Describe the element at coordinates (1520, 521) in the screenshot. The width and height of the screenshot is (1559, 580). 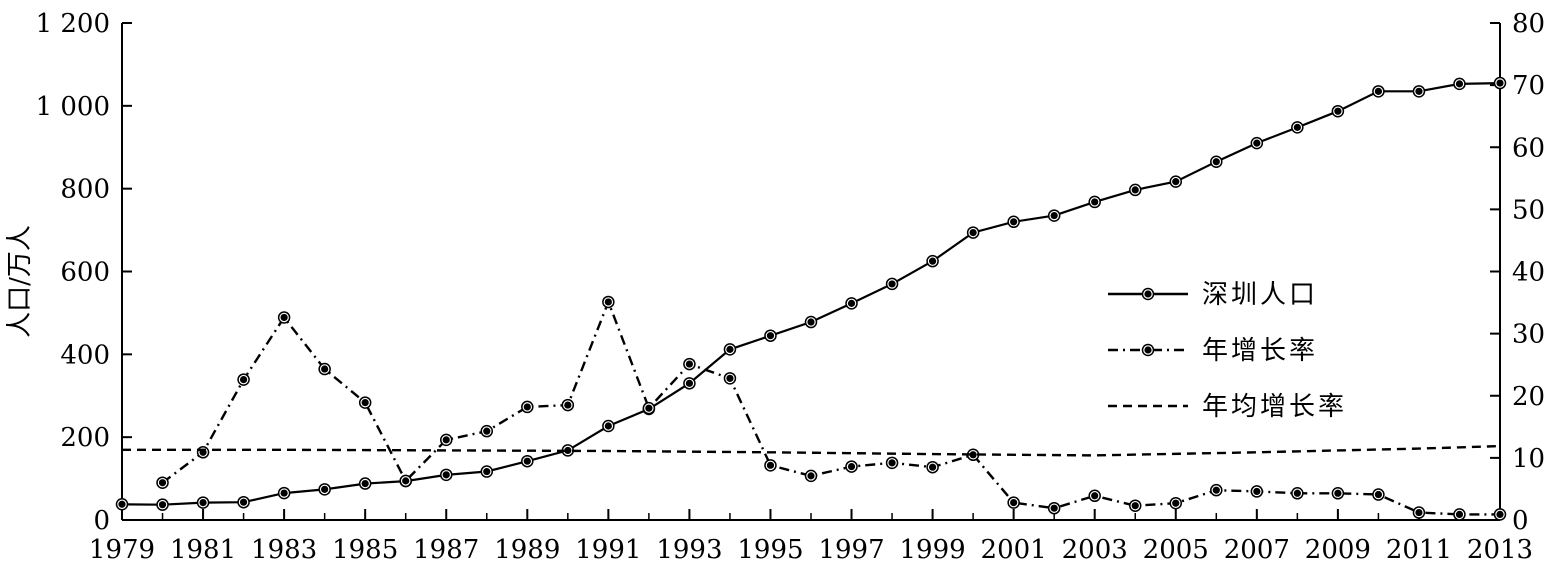
I see `right-y-tick-label: 0` at that location.